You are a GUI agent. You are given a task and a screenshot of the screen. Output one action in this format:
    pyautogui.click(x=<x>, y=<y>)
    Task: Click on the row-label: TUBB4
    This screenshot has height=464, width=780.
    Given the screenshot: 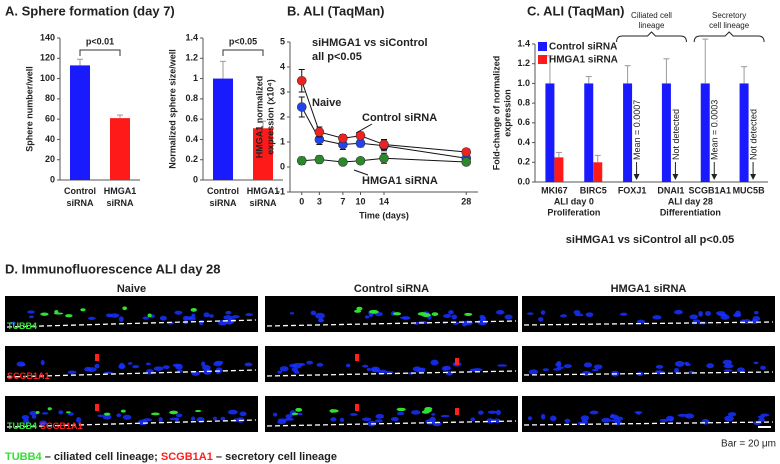 What is the action you would take?
    pyautogui.click(x=22, y=326)
    